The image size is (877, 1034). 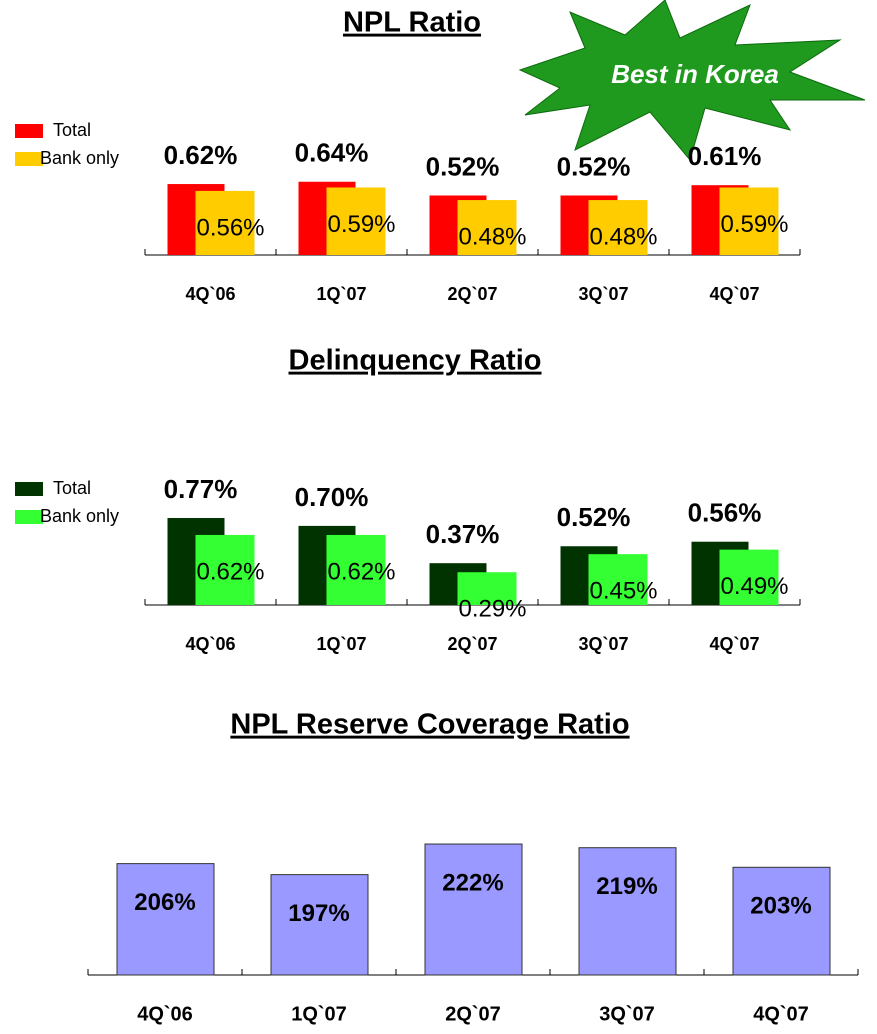 What do you see at coordinates (332, 497) in the screenshot?
I see `value-label: 0.70%` at bounding box center [332, 497].